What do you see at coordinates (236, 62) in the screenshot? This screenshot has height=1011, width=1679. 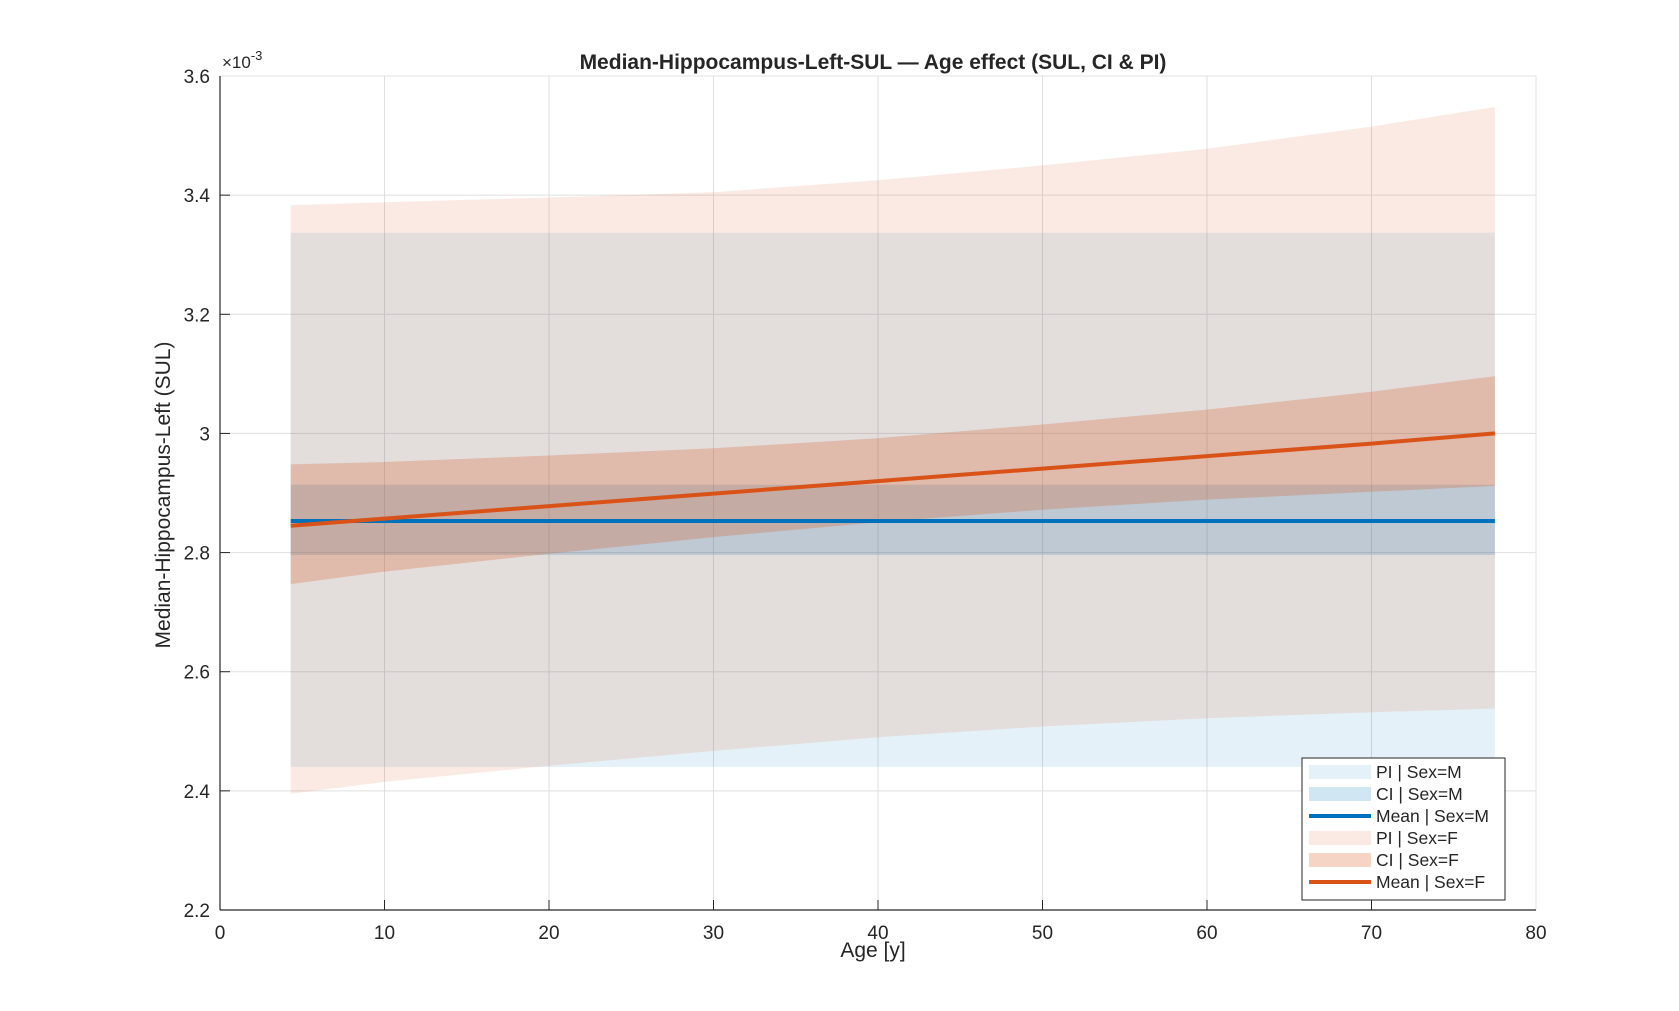 I see `y-exponent-base: ×10` at bounding box center [236, 62].